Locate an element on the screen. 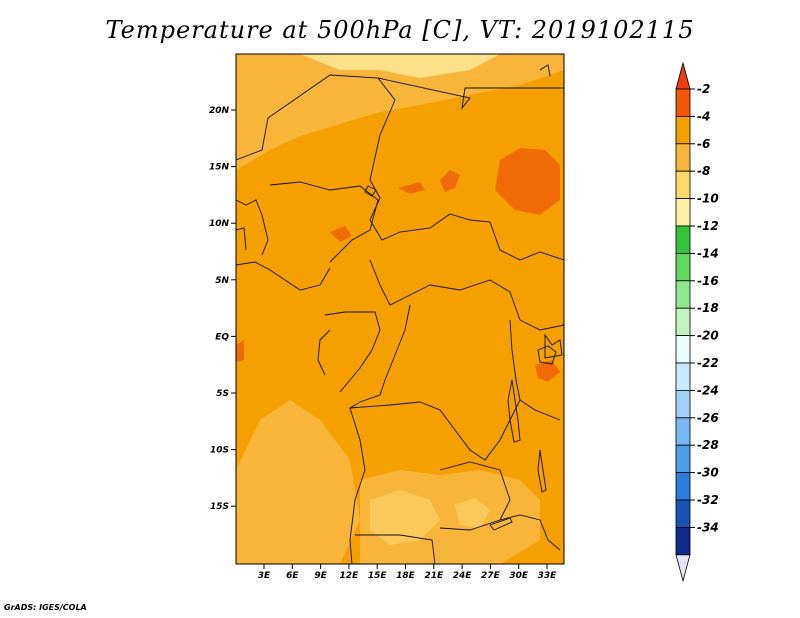 The height and width of the screenshot is (618, 800). warm-patch-nigeria is located at coordinates (341, 234).